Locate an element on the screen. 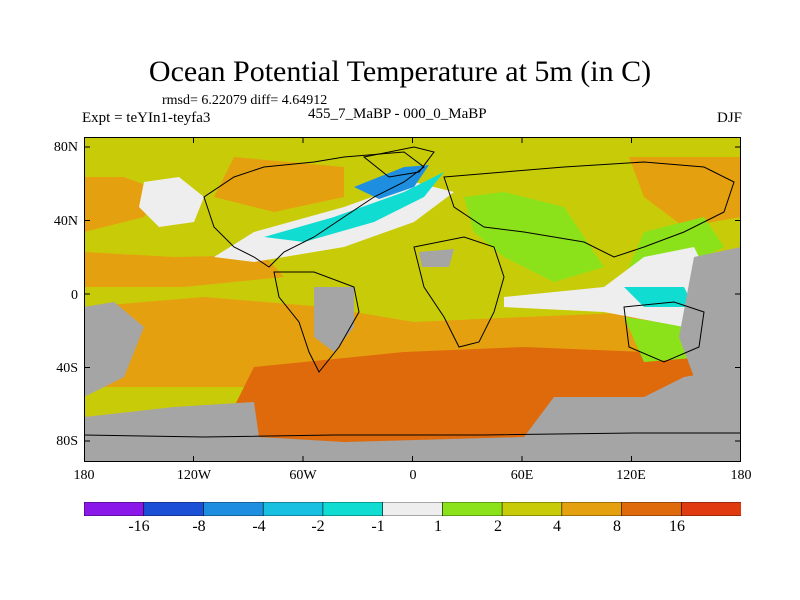  colorbar-label: -2 is located at coordinates (318, 526).